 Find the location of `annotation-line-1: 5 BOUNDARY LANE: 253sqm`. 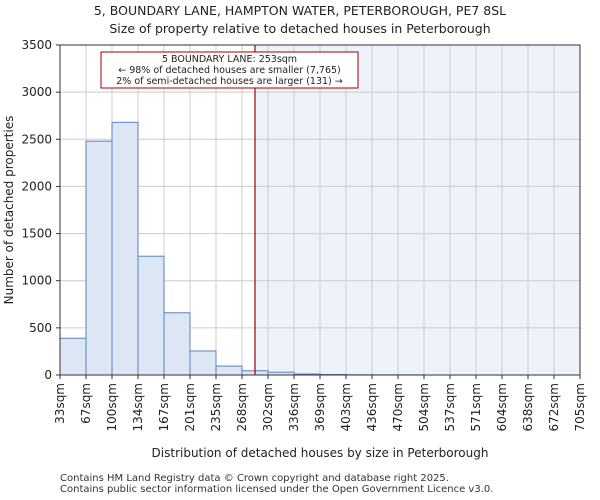

annotation-line-1: 5 BOUNDARY LANE: 253sqm is located at coordinates (229, 59).